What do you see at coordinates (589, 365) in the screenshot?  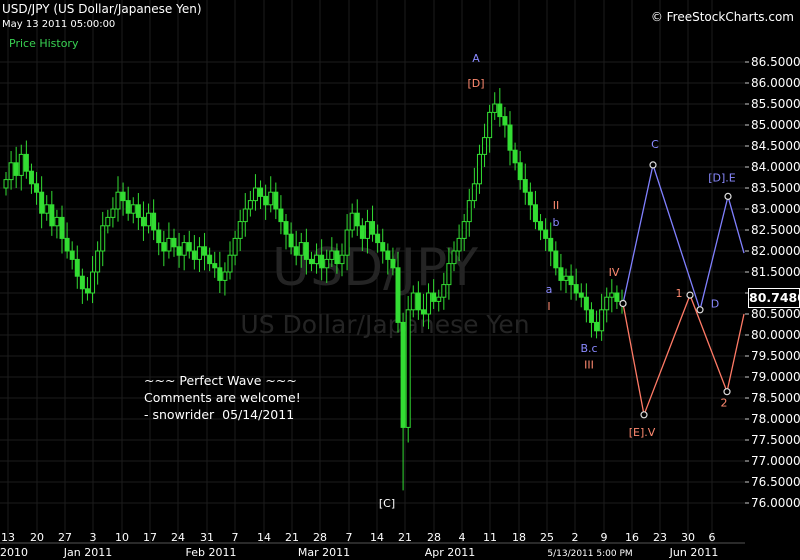 I see `wave-label: III` at bounding box center [589, 365].